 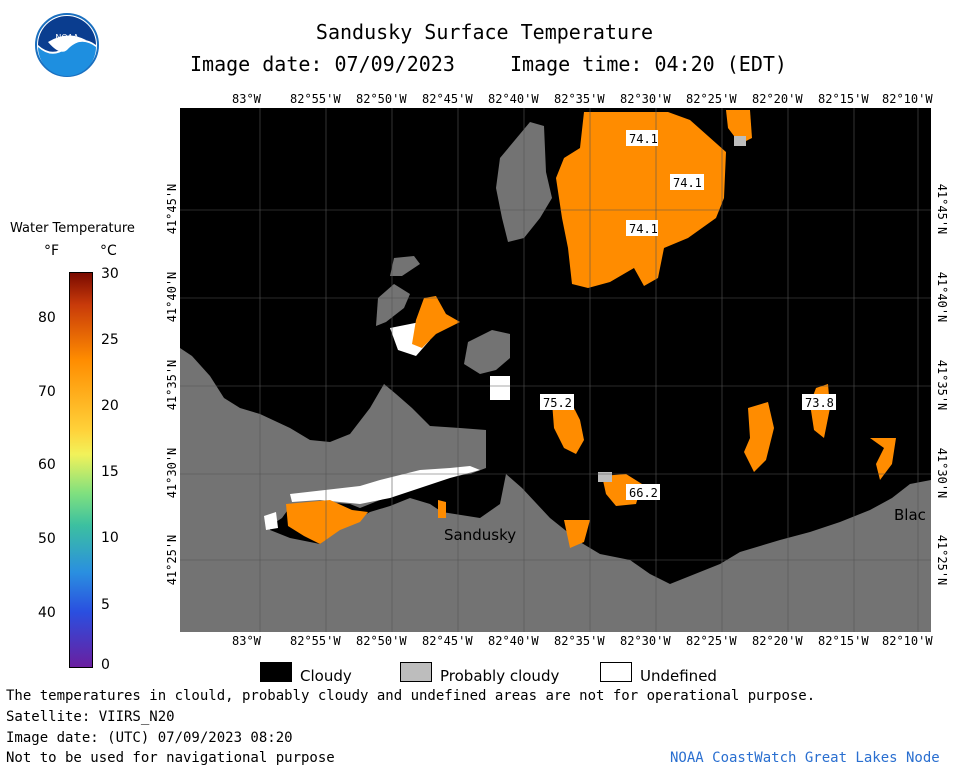 What do you see at coordinates (907, 641) in the screenshot?
I see `lon-tick-bottom: 82°10'W` at bounding box center [907, 641].